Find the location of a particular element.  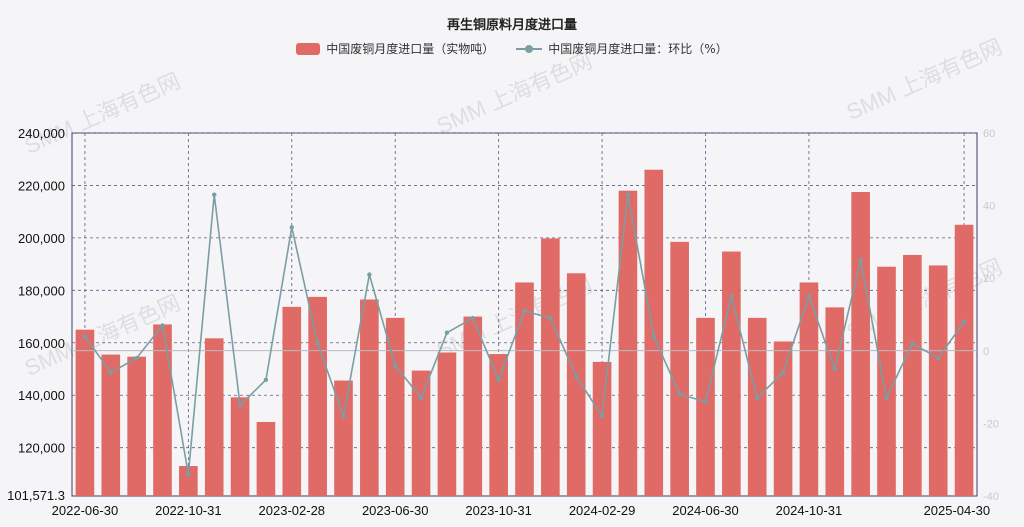

legend-item-bar: 中国废铜月度进口量（实物吨） is located at coordinates (395, 48).